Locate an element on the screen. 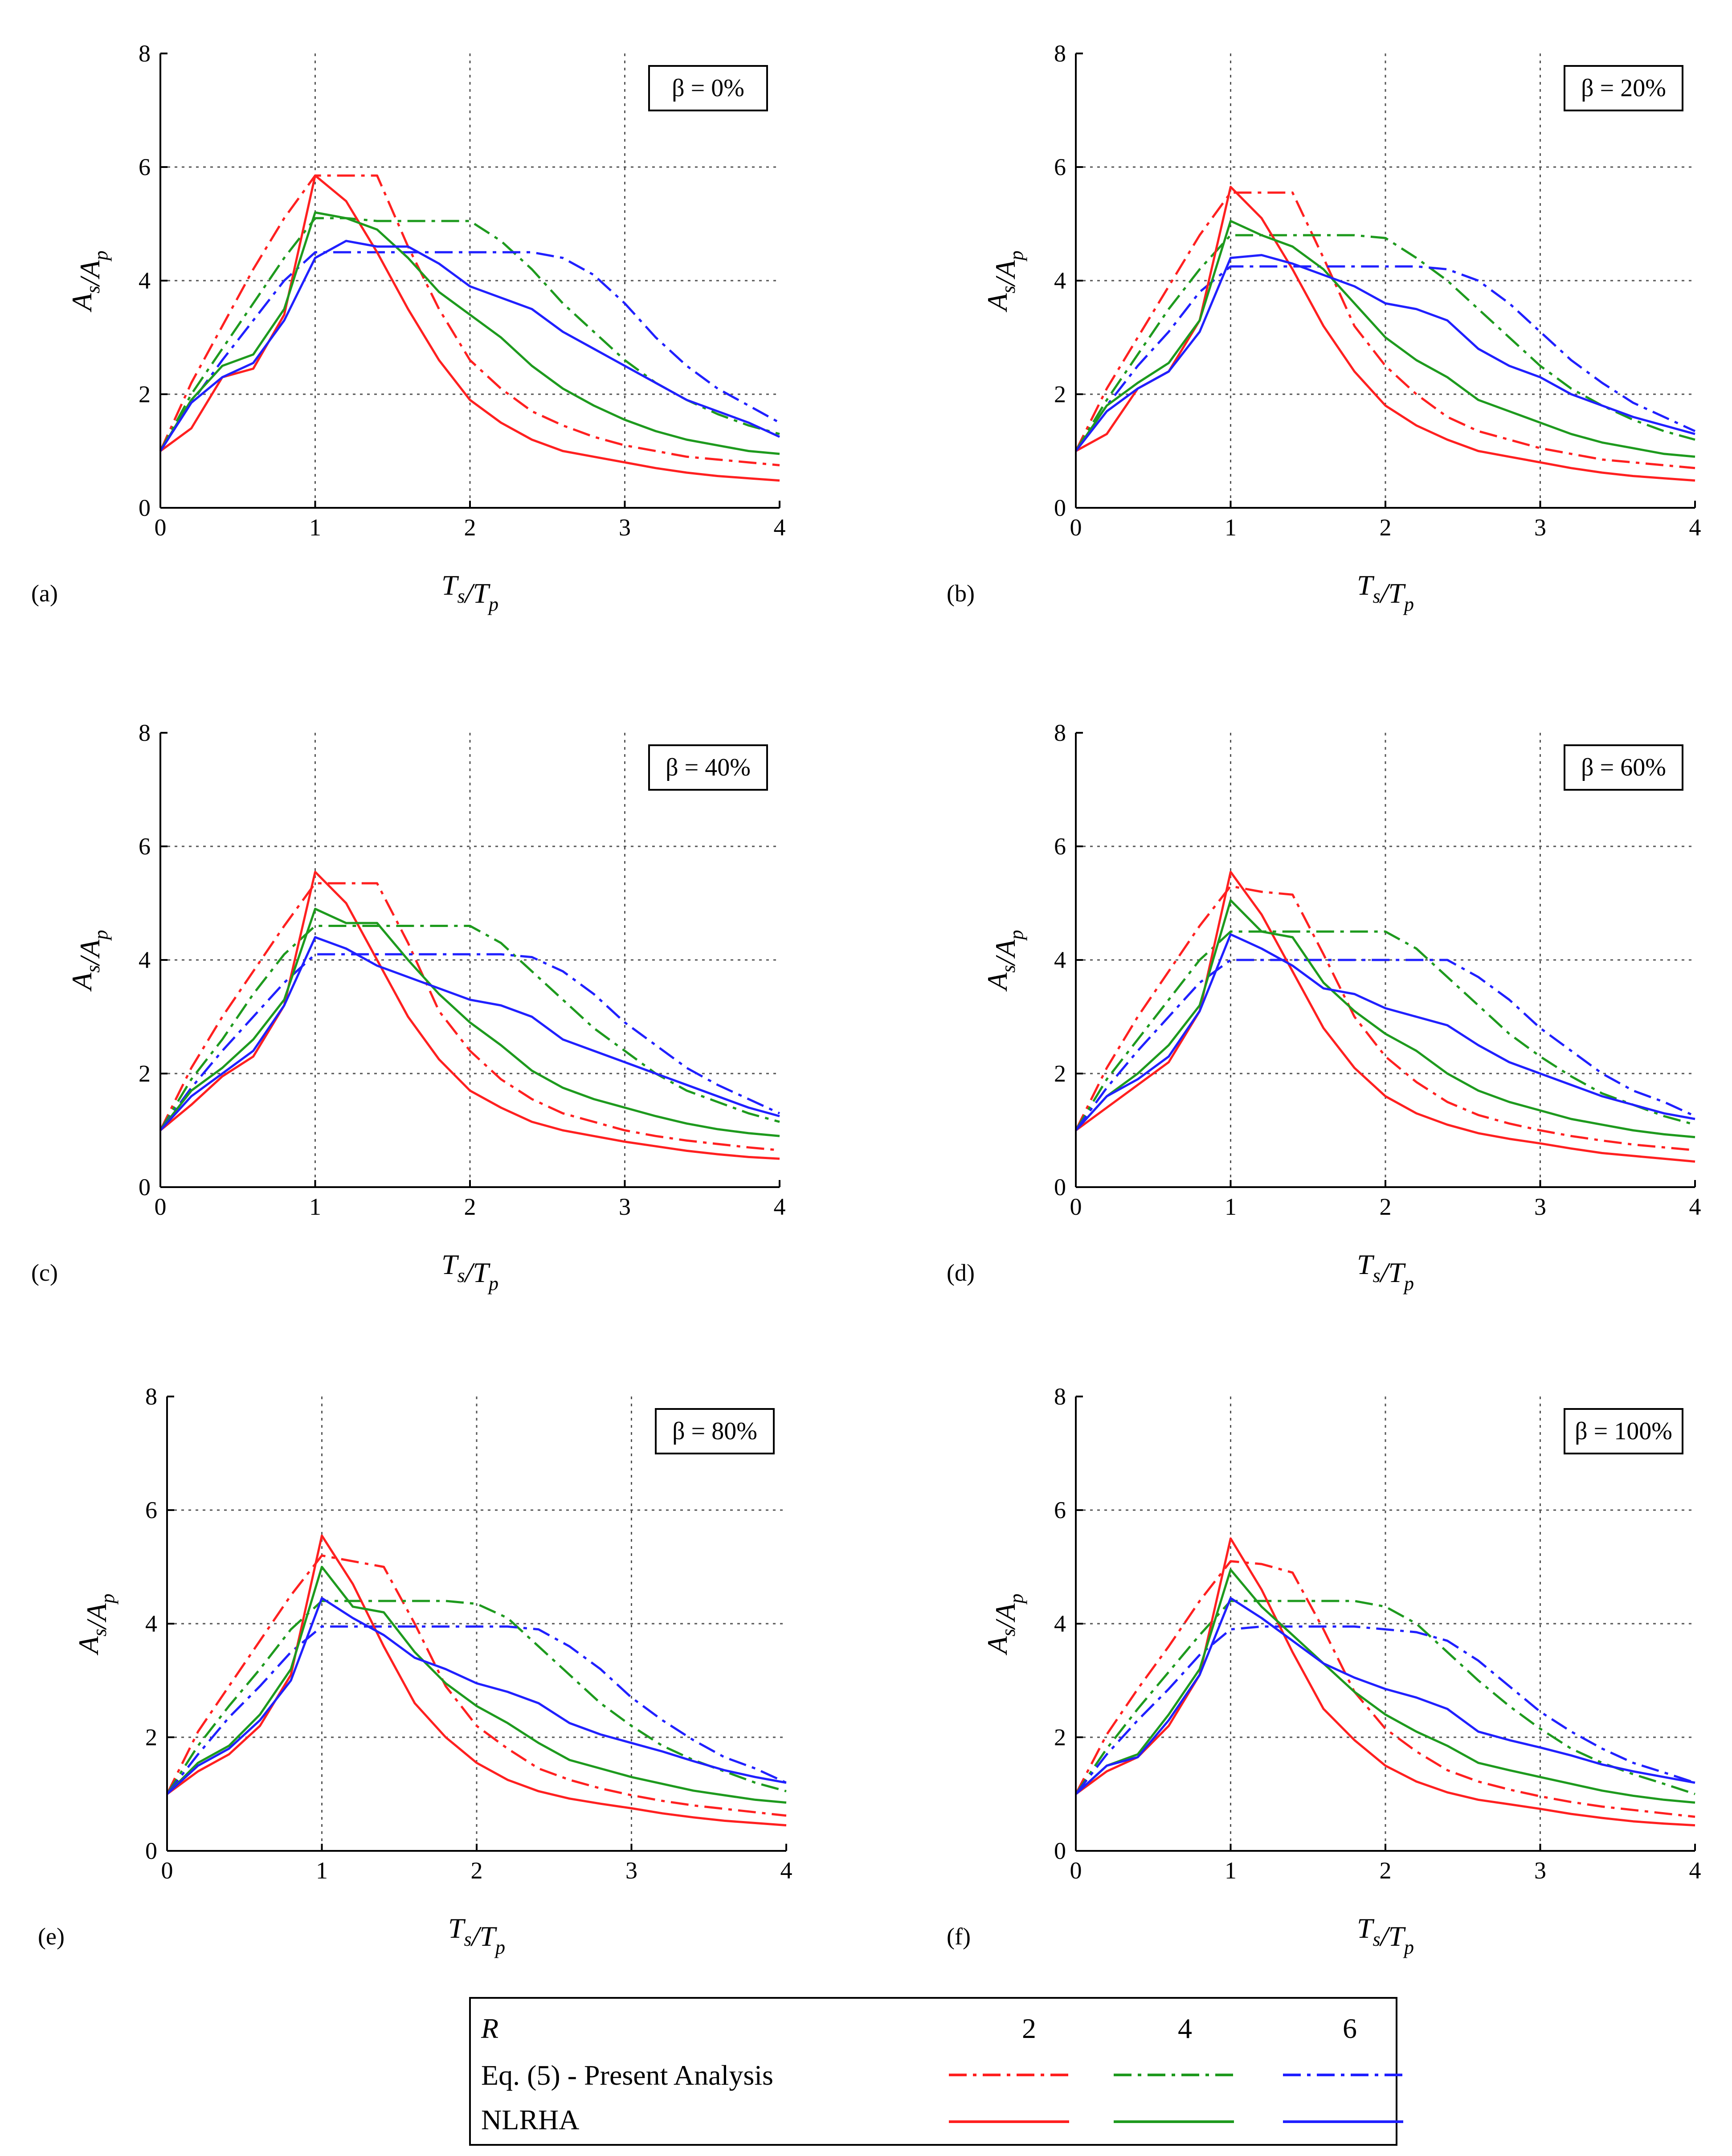 This screenshot has height=2156, width=1732. chart-panel-5: 0 1 2 3 4 0 2 4 6 8 Ts/Tp As/Ap β = 80% (e) is located at coordinates (415, 1670).